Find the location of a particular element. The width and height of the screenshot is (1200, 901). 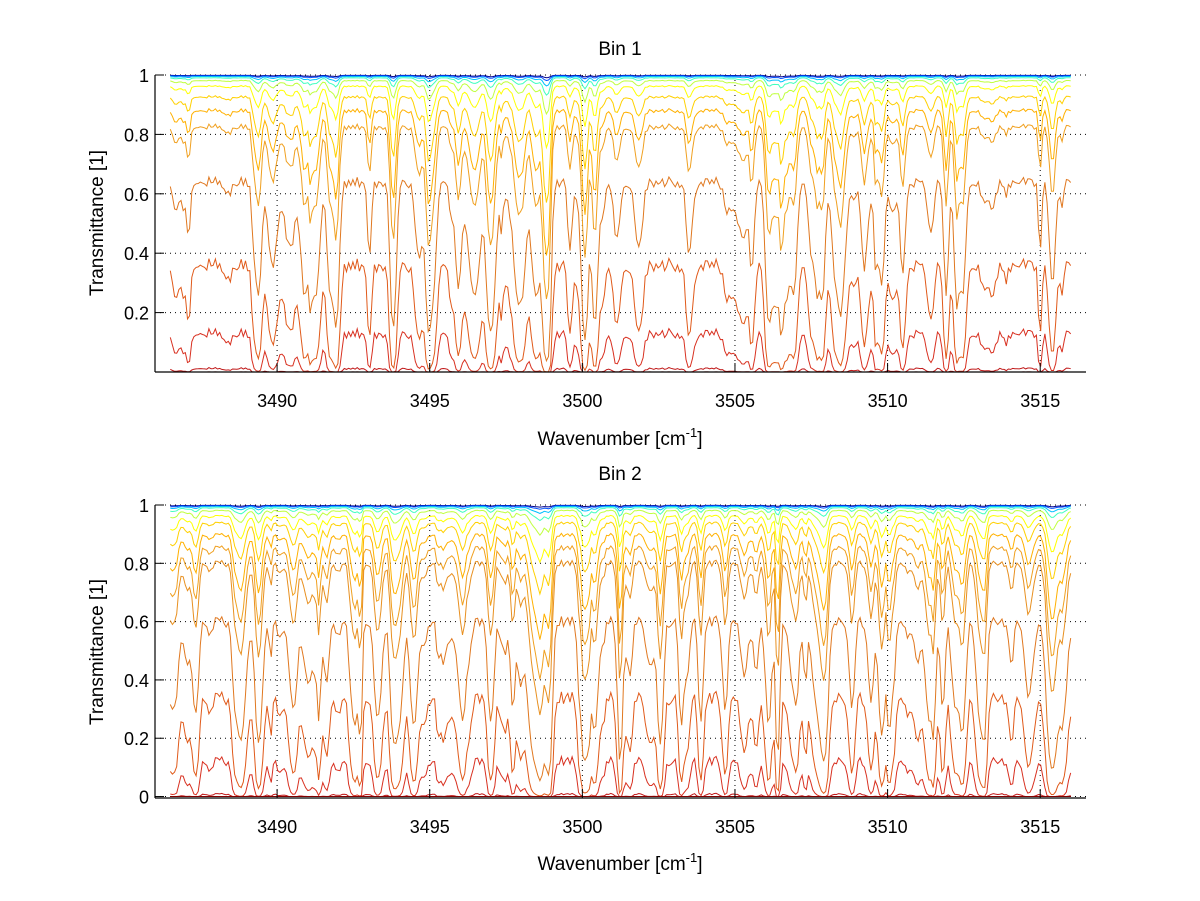

y-axis-ticks: 0.2 0.4 0.6 0.8 1 is located at coordinates (144, 195).